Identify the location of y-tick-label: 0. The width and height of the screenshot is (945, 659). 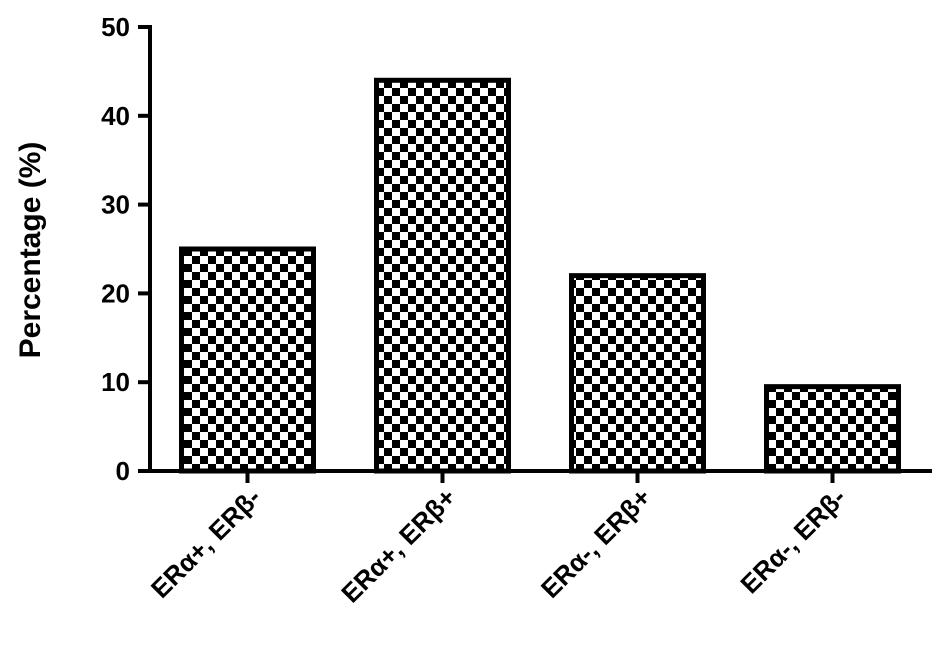
(123, 471).